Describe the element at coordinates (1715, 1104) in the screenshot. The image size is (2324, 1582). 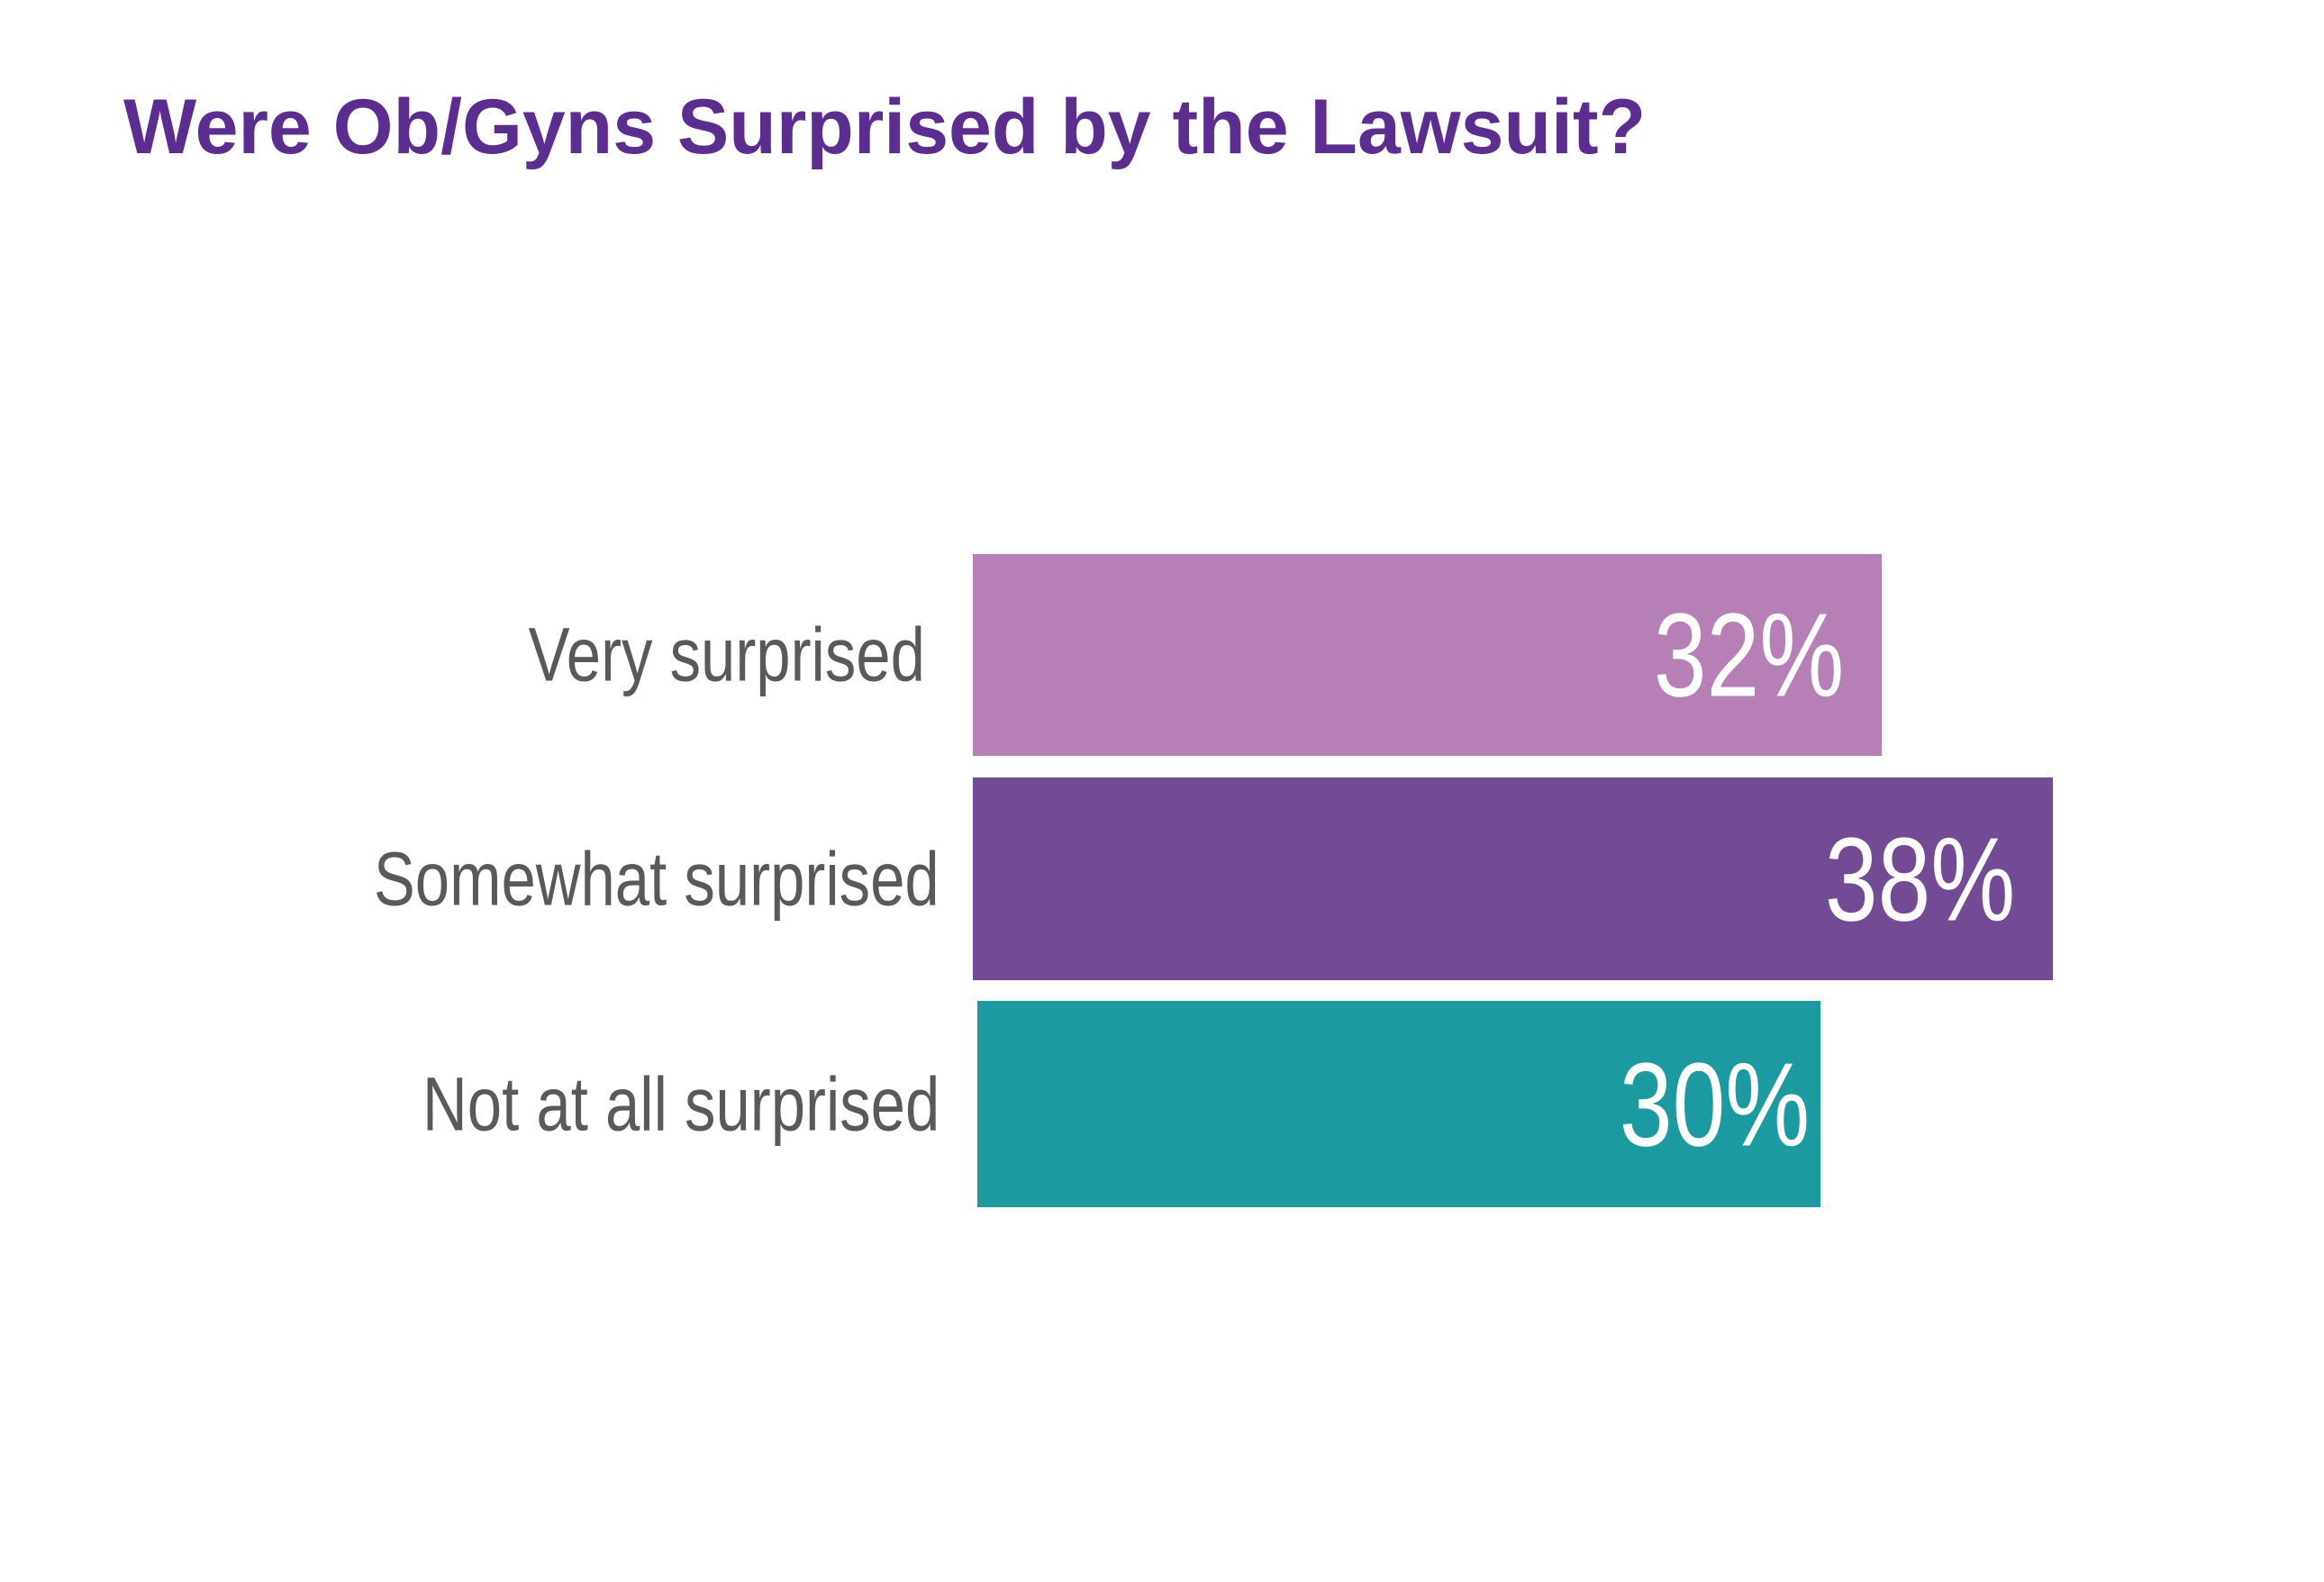
I see `value-label: 30%` at that location.